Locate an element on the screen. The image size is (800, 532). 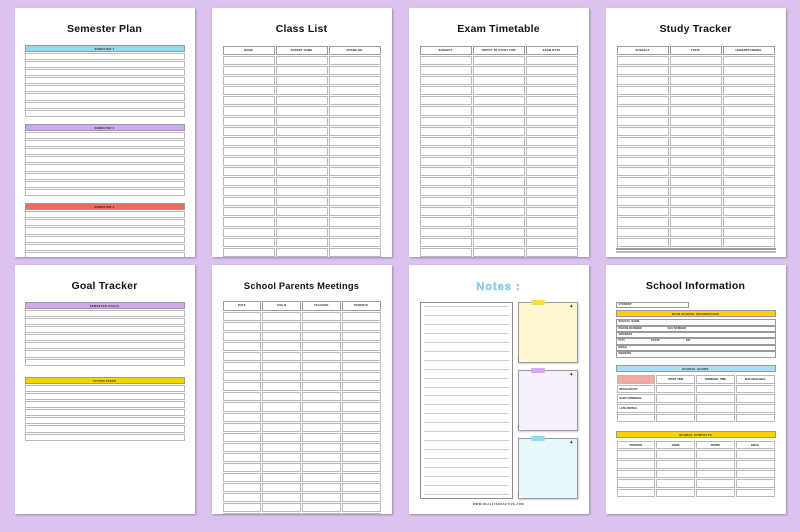
page-goal-tracker: Goal Tracker SEMESTER GOALS ACTION STEPS is located at coordinates (104, 389).